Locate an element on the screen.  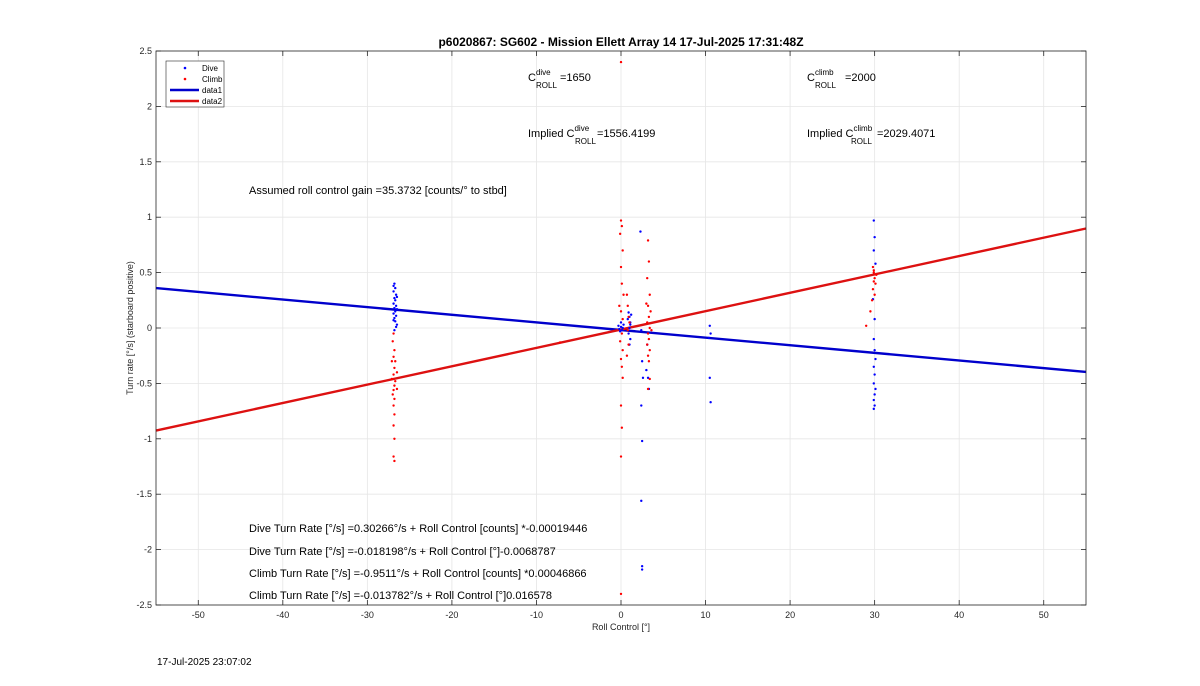
implied-c-dive-annotation: Implied Cdive ROLL =1556.4199 is located at coordinates (591, 135).